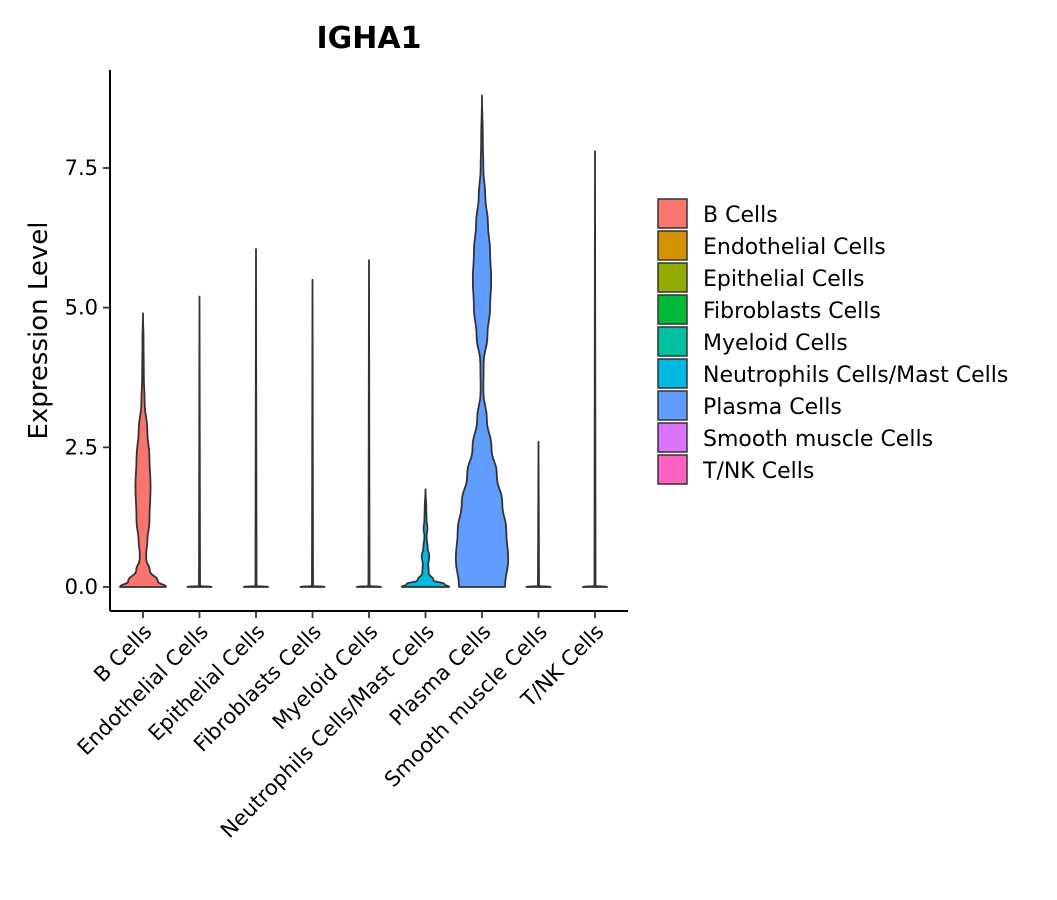  What do you see at coordinates (81, 308) in the screenshot?
I see `y-tick-label: 5.0` at bounding box center [81, 308].